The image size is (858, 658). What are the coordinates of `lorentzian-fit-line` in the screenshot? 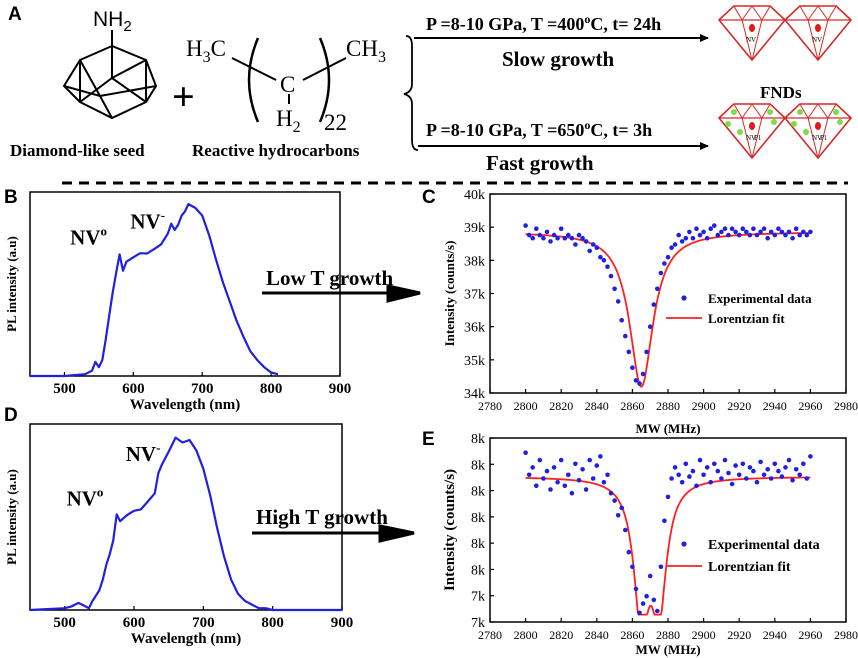 It's located at (668, 546).